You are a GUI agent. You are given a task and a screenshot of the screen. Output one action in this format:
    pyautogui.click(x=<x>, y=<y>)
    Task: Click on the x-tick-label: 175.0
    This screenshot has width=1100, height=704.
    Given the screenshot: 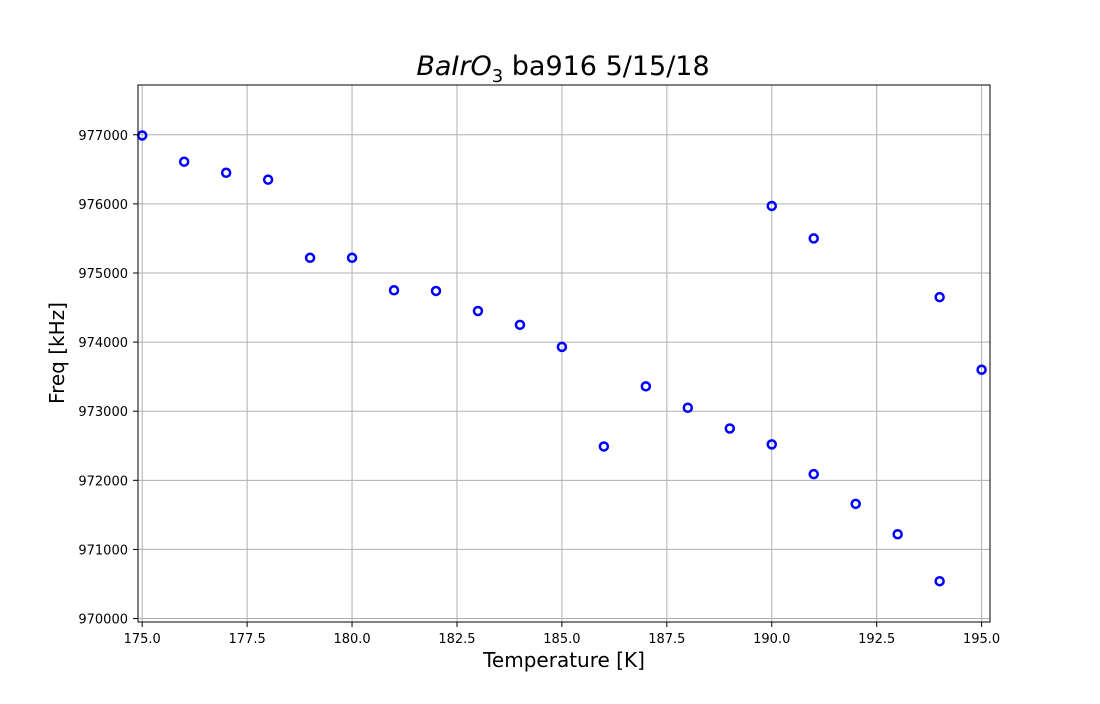 What is the action you would take?
    pyautogui.click(x=142, y=639)
    